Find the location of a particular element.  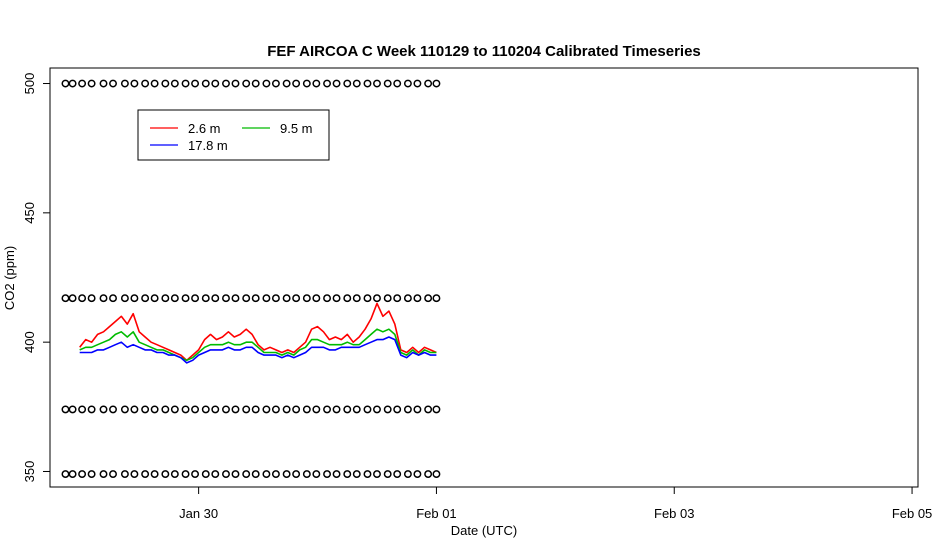

x-tick-label: Jan 30 is located at coordinates (198, 513).